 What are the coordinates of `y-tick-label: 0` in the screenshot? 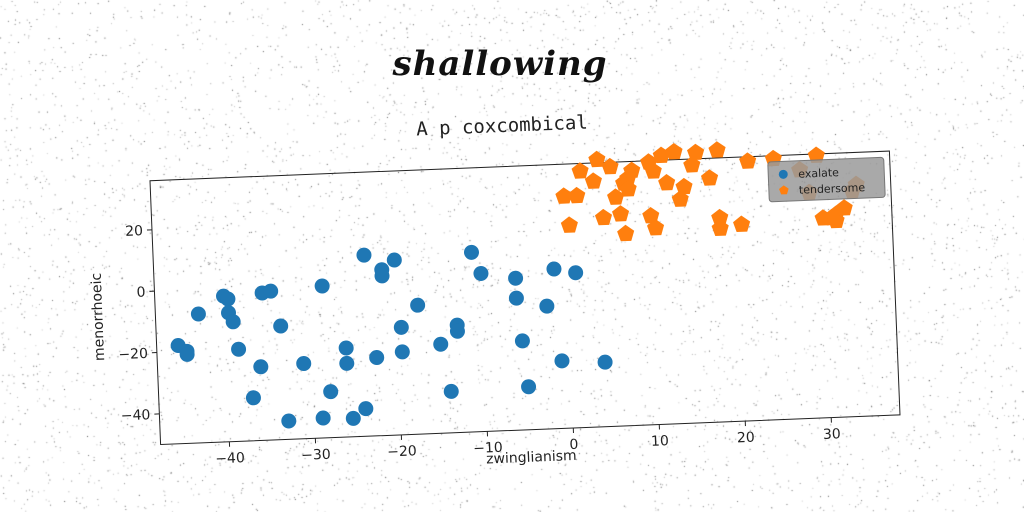 It's located at (141, 293).